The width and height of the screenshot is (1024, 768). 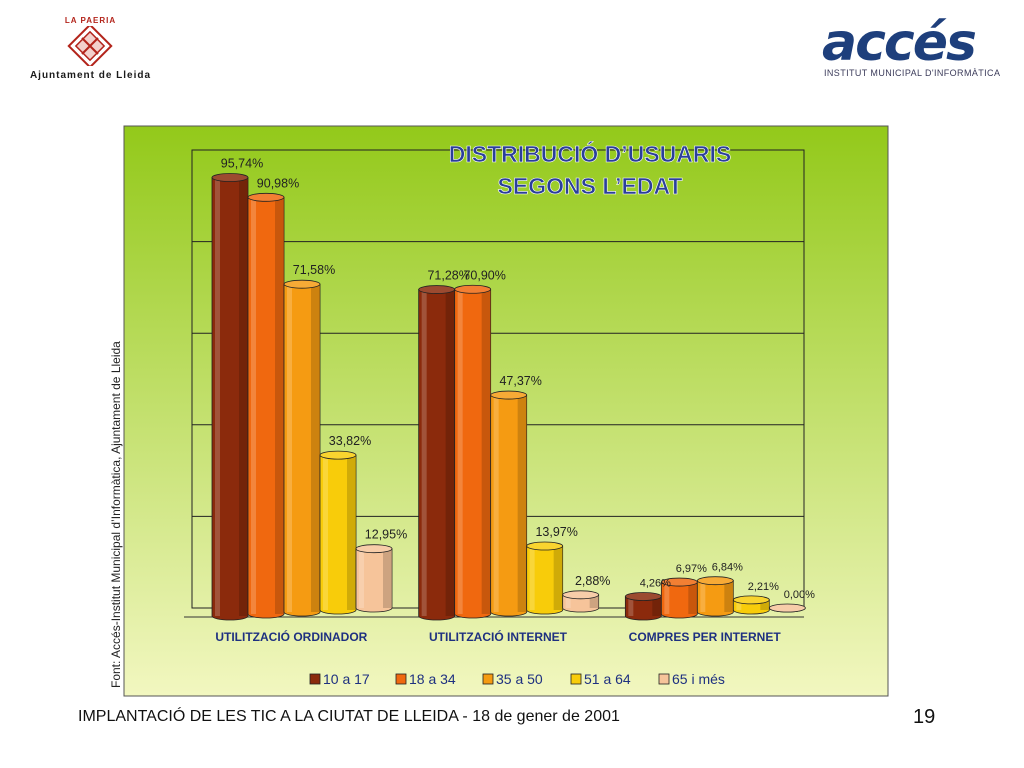 I want to click on legend-label: 10 a 17, so click(x=346, y=679).